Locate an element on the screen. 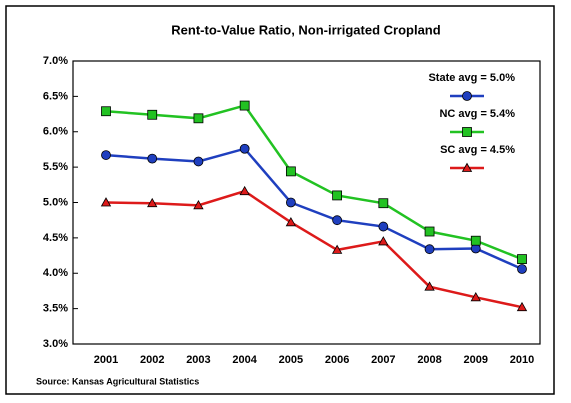 The image size is (571, 403). x-tick-label: 2010 is located at coordinates (522, 360).